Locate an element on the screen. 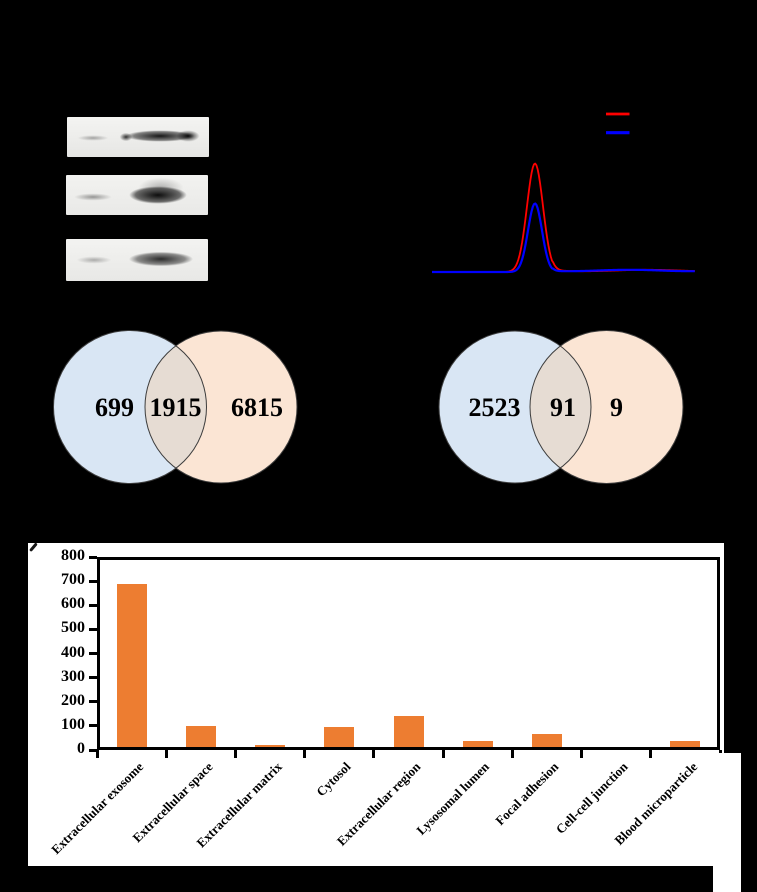 This screenshot has height=892, width=757. bar-lysosomal-lumen is located at coordinates (477, 745).